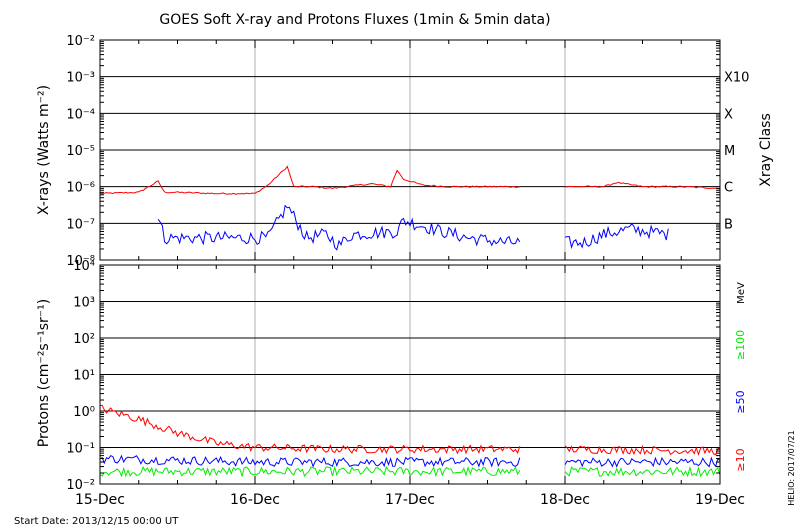 Image resolution: width=800 pixels, height=530 pixels. Describe the element at coordinates (100, 500) in the screenshot. I see `x-tick-label: 15-Dec` at that location.